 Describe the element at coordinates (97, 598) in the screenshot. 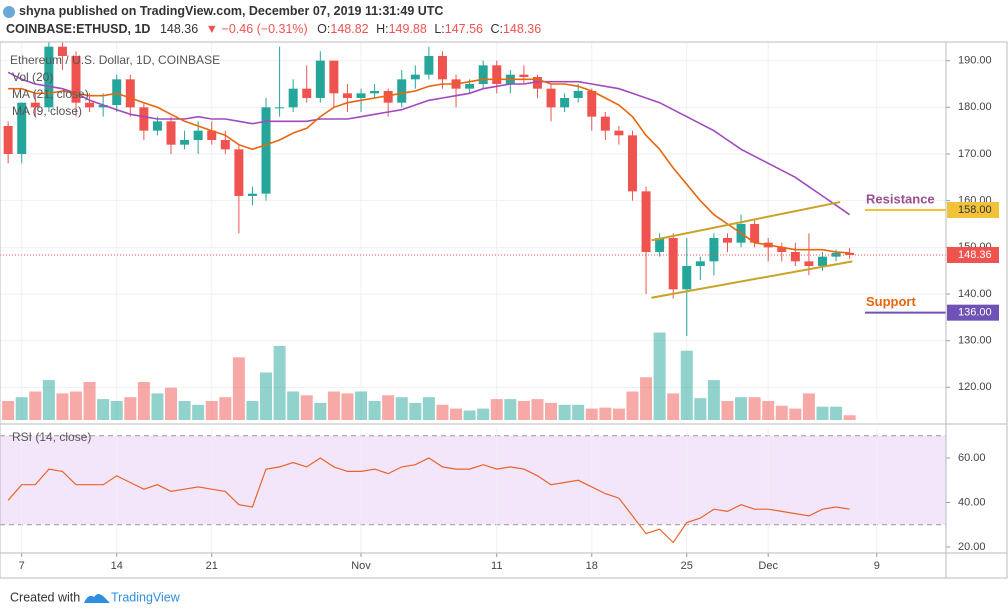

I see `footer-logo` at that location.